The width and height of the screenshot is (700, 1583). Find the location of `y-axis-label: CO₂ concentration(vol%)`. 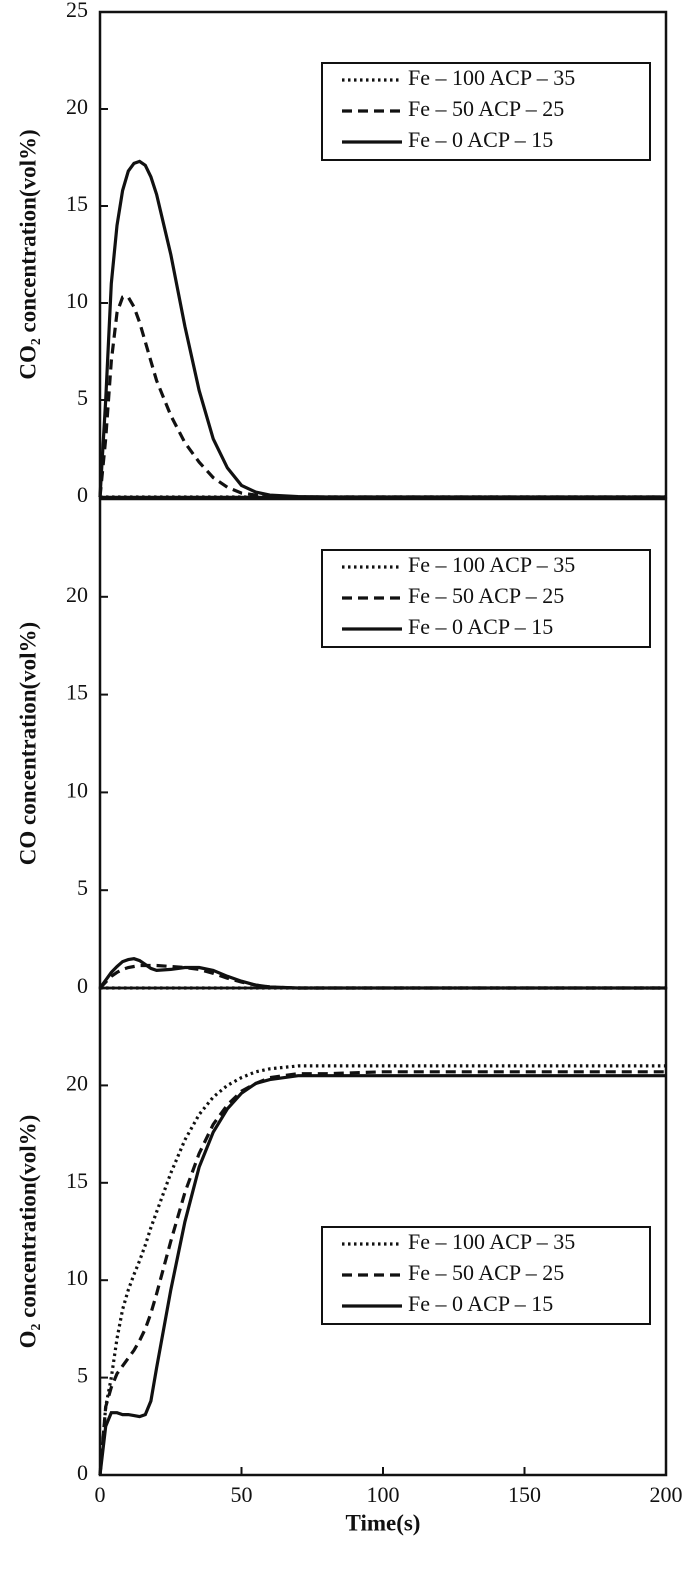

y-axis-label: CO₂ concentration(vol%) is located at coordinates (27, 254).